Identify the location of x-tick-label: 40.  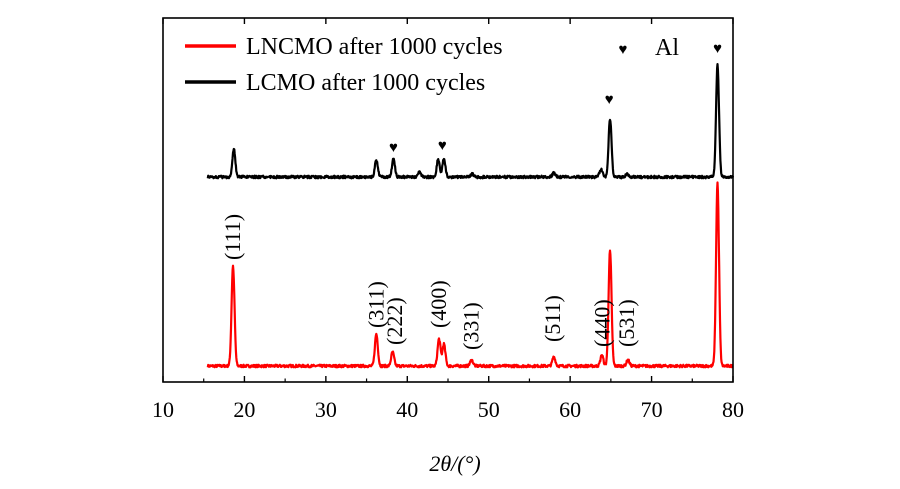
(407, 409).